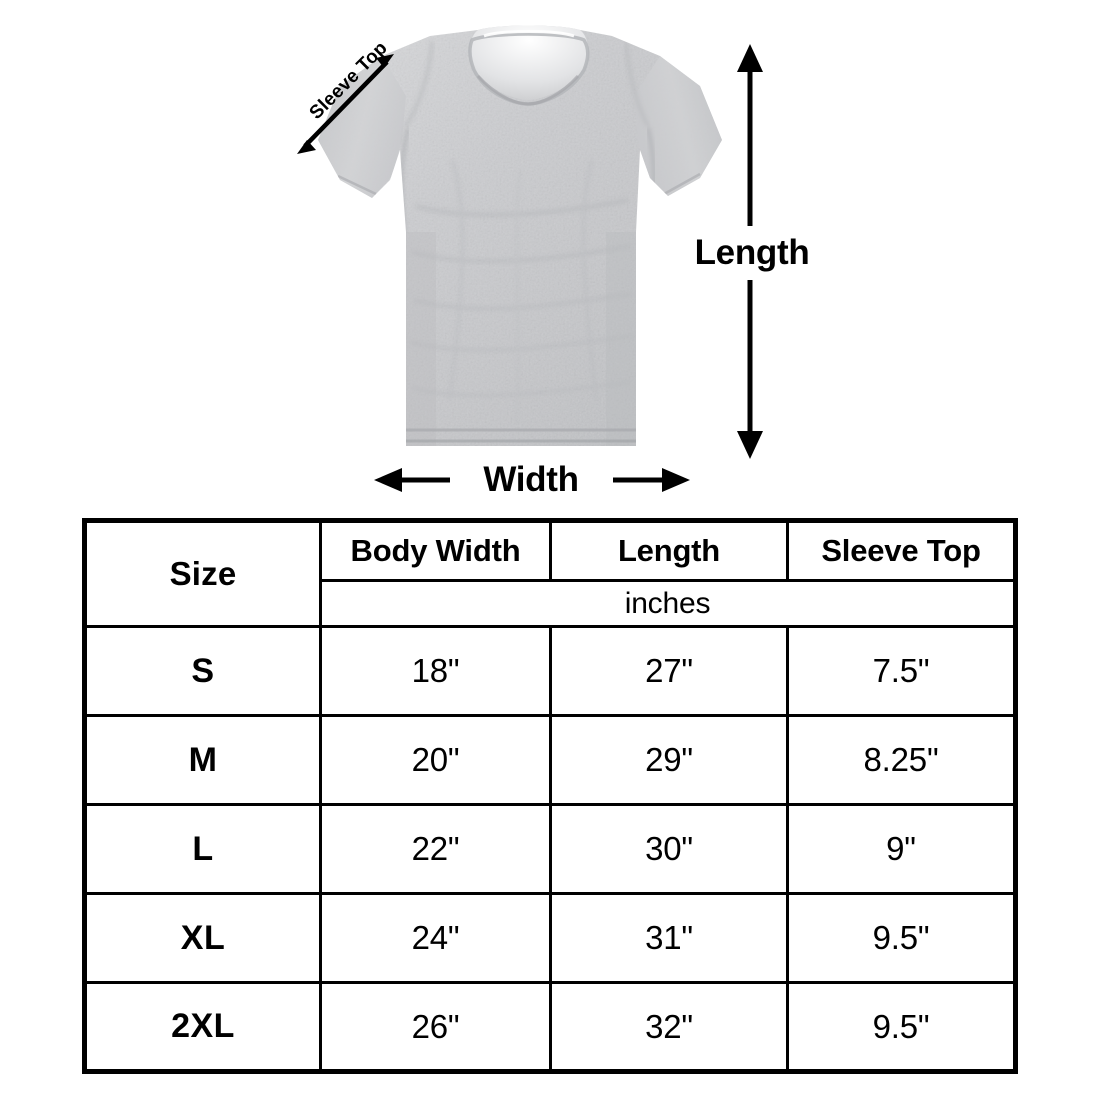 Image resolution: width=1100 pixels, height=1100 pixels. What do you see at coordinates (435, 938) in the screenshot?
I see `cell-body-width: 24"` at bounding box center [435, 938].